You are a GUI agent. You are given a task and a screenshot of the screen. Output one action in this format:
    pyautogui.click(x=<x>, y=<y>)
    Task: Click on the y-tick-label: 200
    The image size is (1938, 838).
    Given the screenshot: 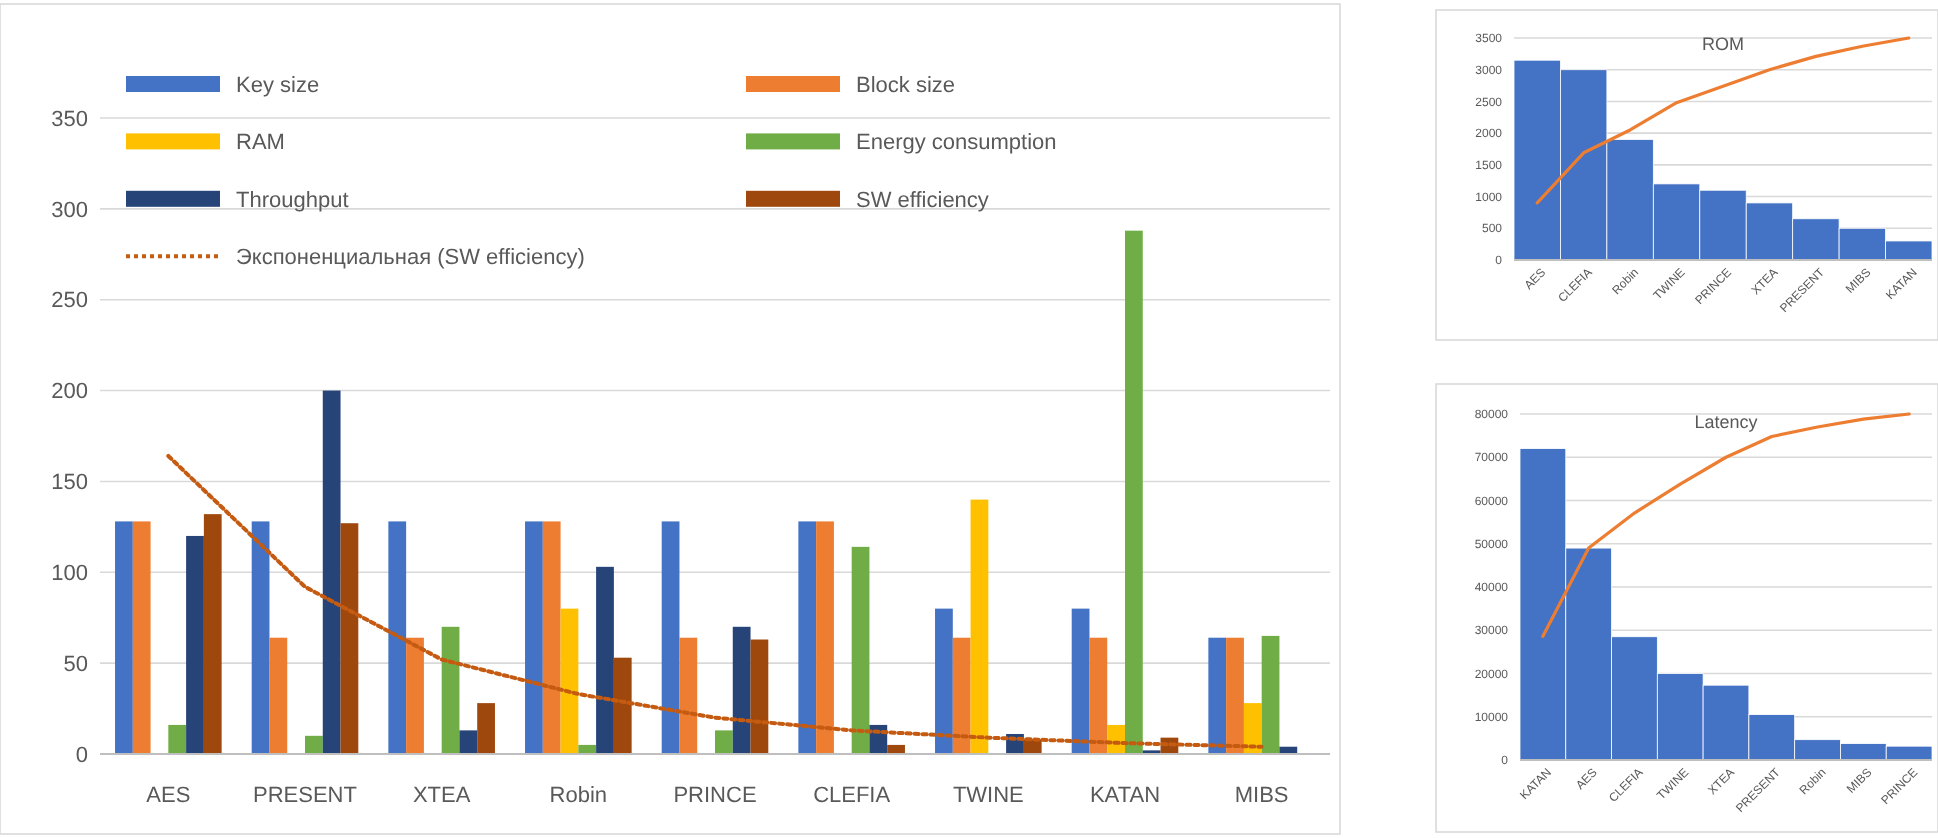 What is the action you would take?
    pyautogui.click(x=69, y=392)
    